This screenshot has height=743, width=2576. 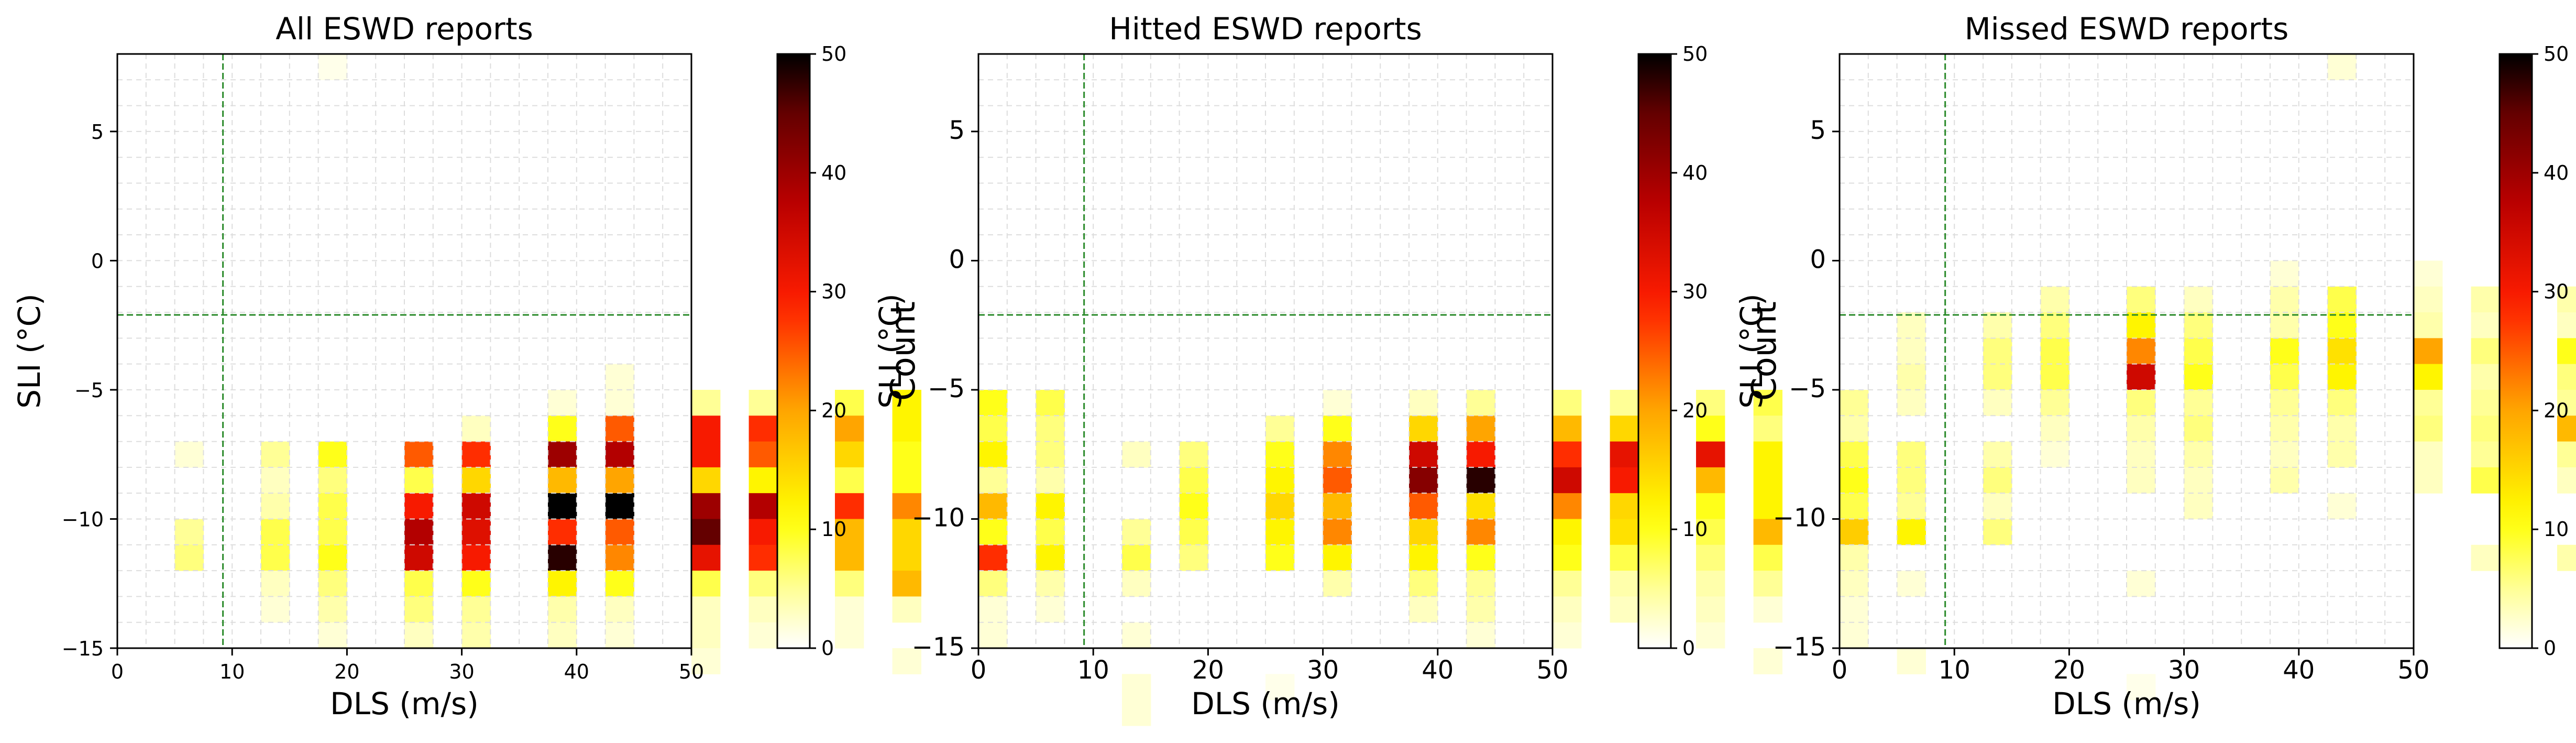 What do you see at coordinates (1265, 29) in the screenshot?
I see `chart-title: Hitted ESWD reports` at bounding box center [1265, 29].